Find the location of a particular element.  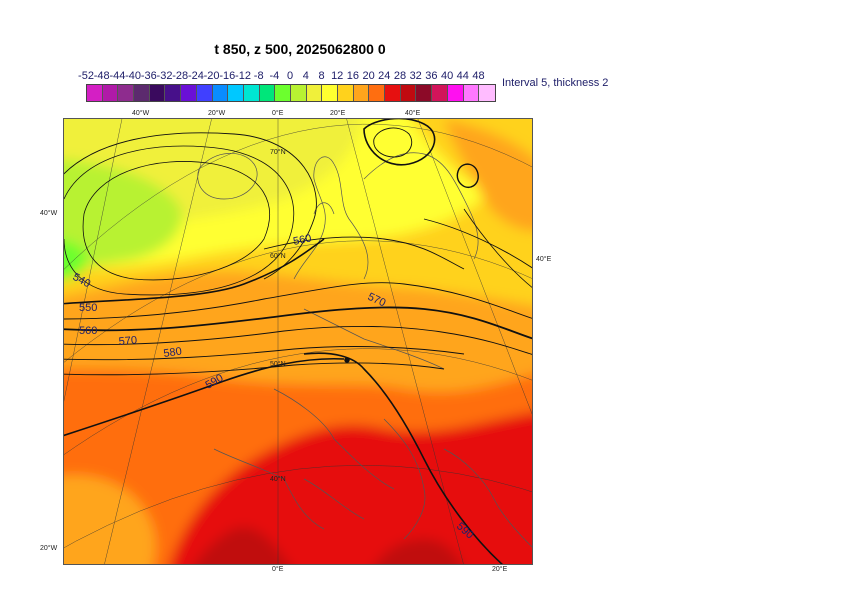

side-label-40e: 40°E is located at coordinates (544, 259).